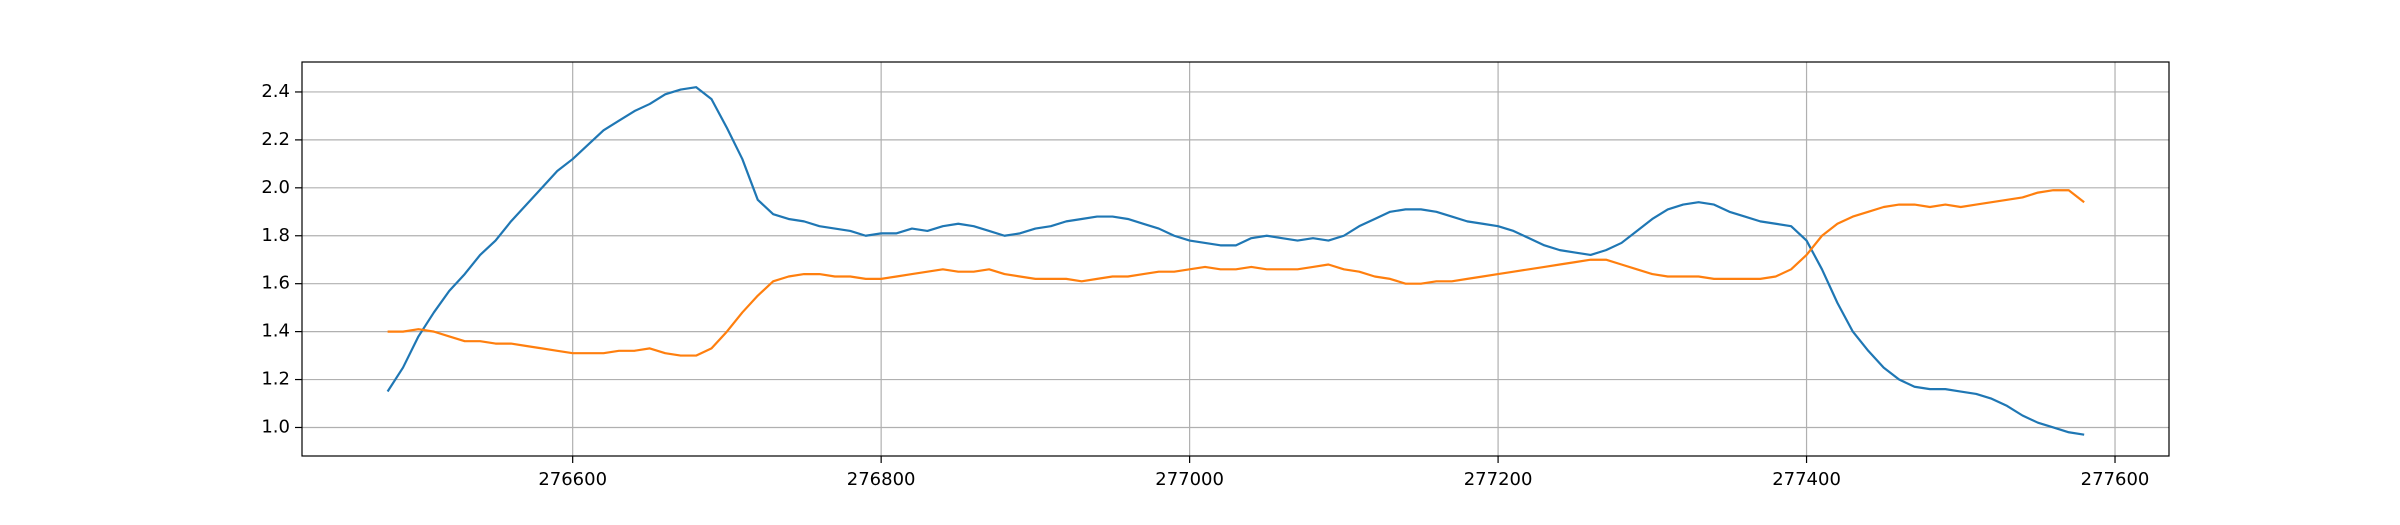 Image resolution: width=2400 pixels, height=525 pixels. Describe the element at coordinates (1189, 479) in the screenshot. I see `x-tick-label: 277000` at that location.